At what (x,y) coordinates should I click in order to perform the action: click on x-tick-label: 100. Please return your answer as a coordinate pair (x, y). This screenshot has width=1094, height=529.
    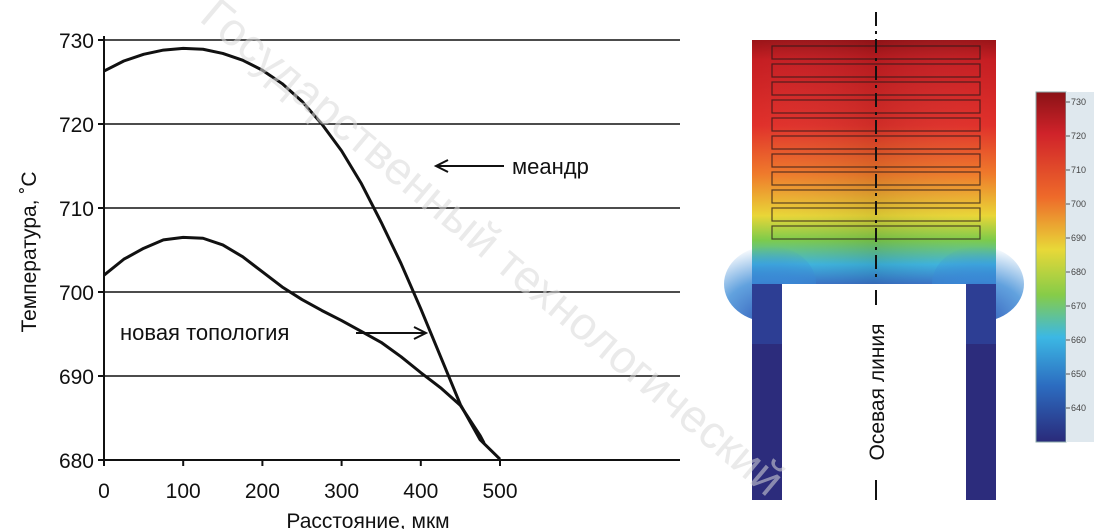
    Looking at the image, I should click on (183, 491).